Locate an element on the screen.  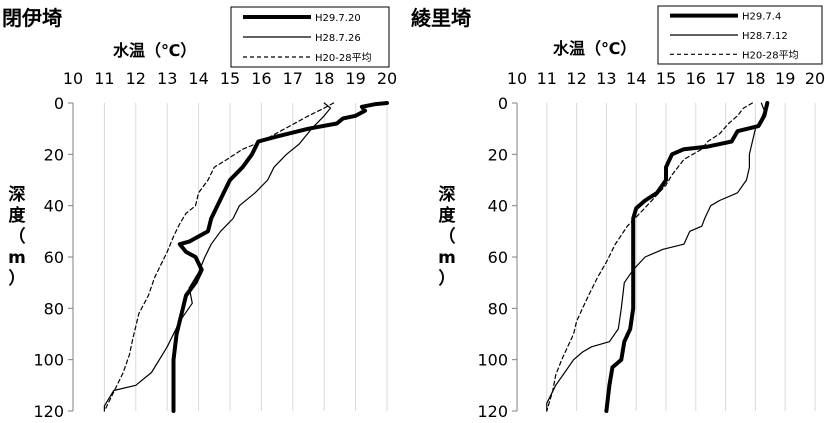
chart-title: 綾里埼 is located at coordinates (441, 18).